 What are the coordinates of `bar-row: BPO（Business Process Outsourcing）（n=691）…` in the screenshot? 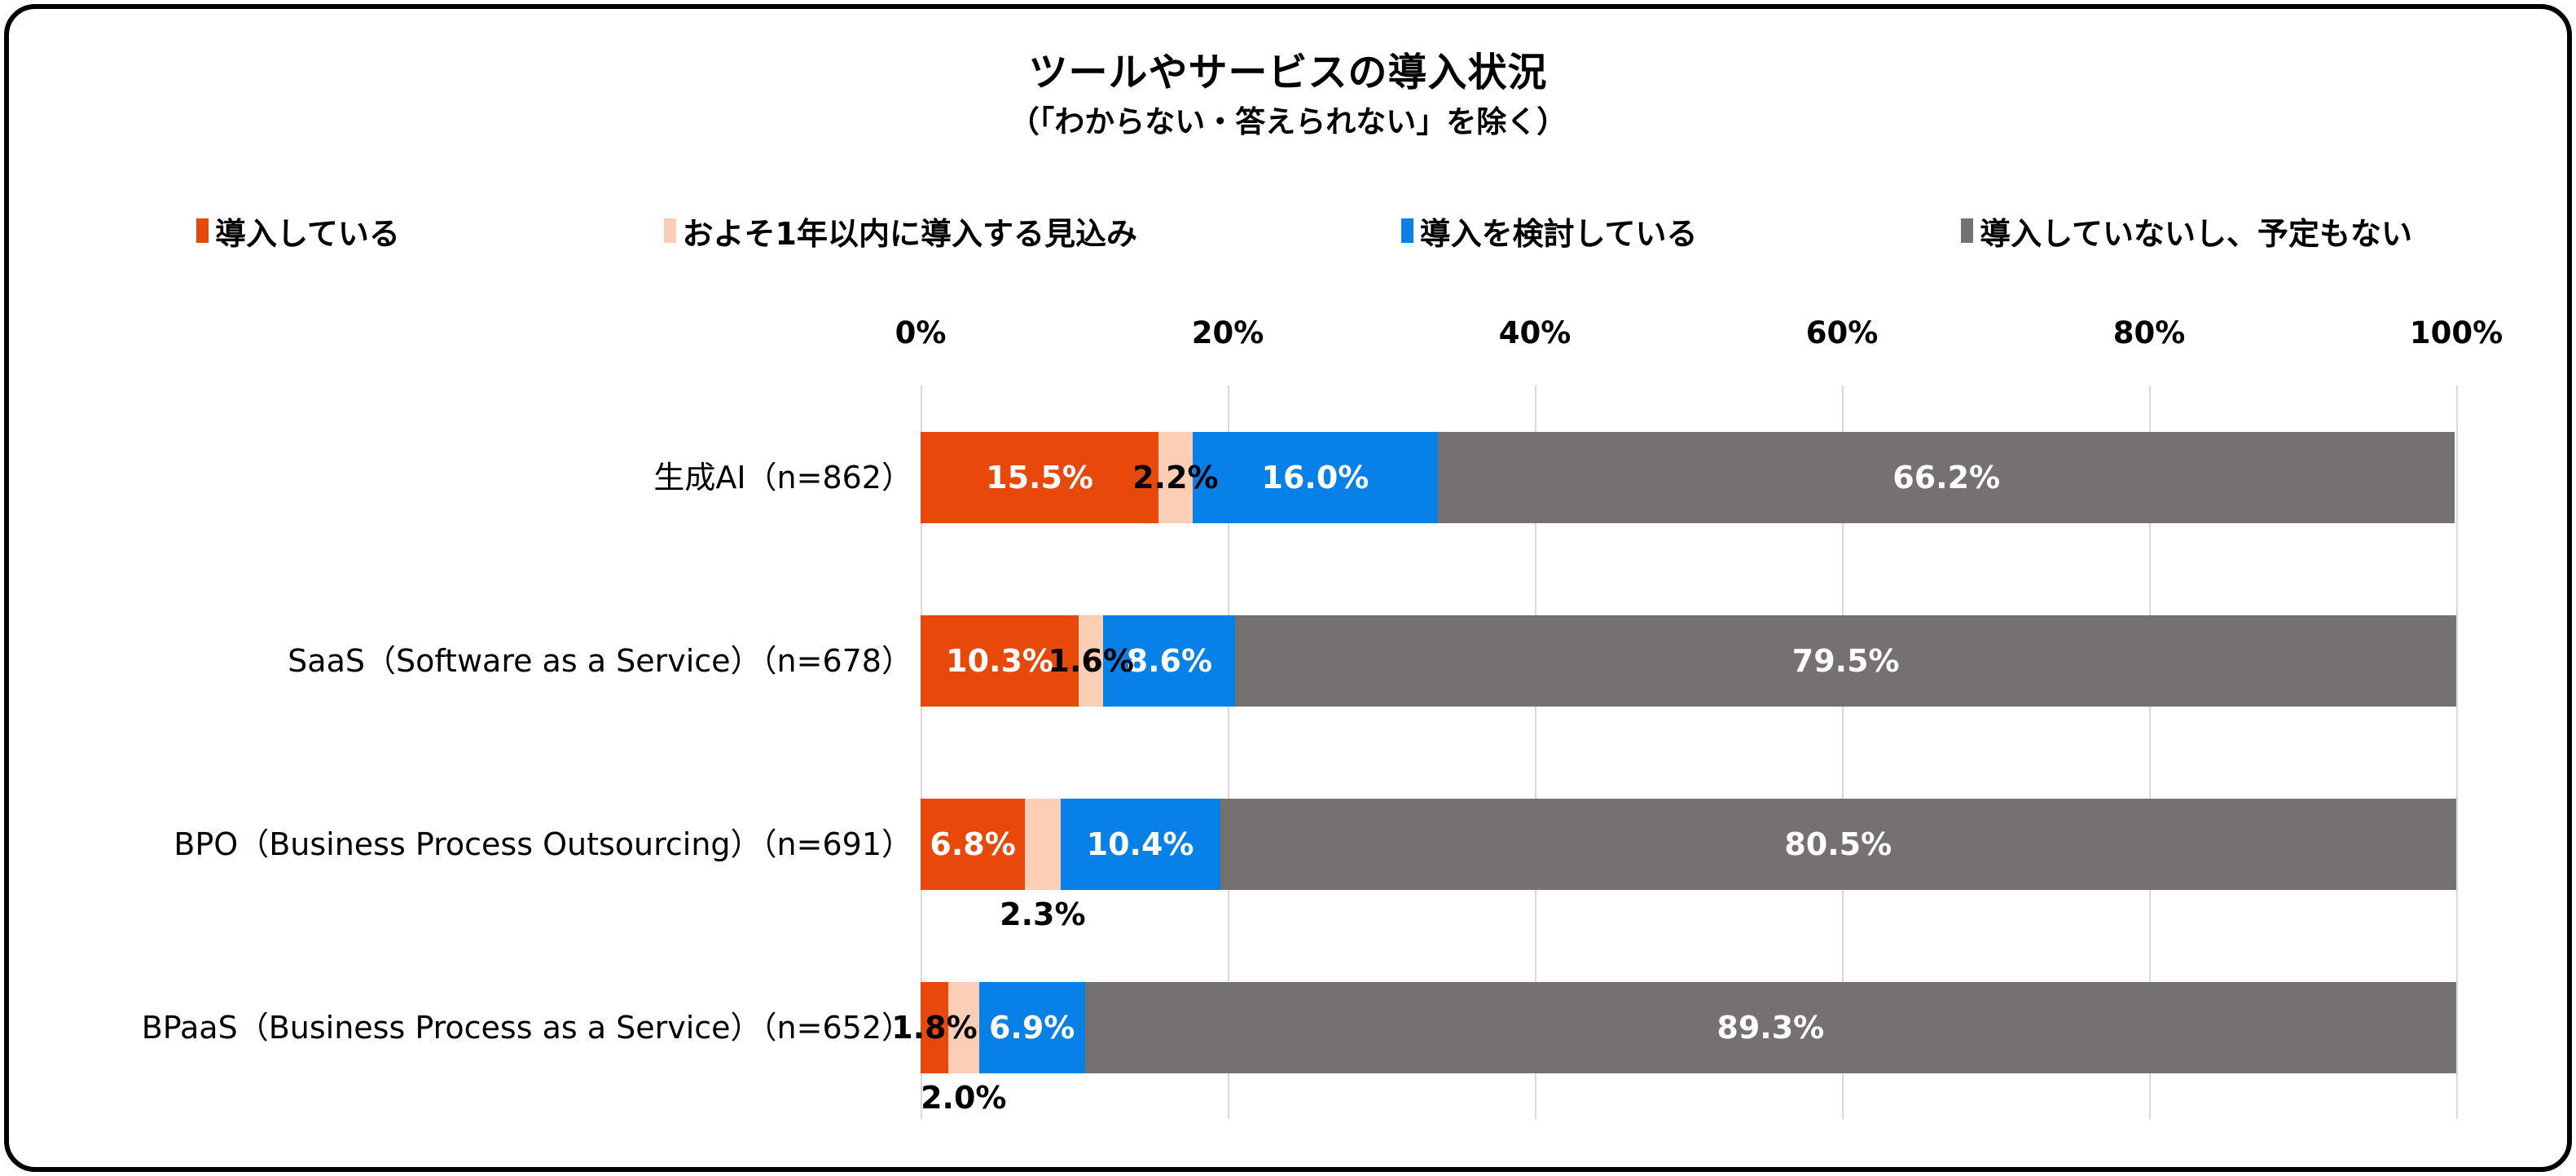 It's located at (1315, 865).